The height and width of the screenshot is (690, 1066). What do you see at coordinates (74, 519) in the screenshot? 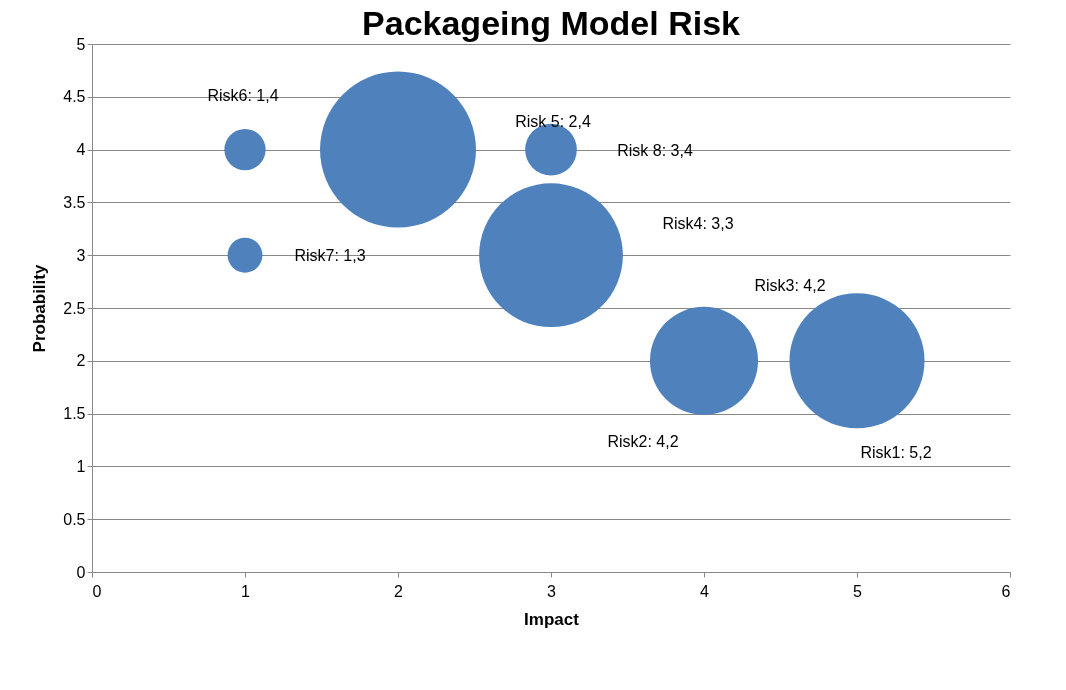
I see `y-tick-label: 0.5` at bounding box center [74, 519].